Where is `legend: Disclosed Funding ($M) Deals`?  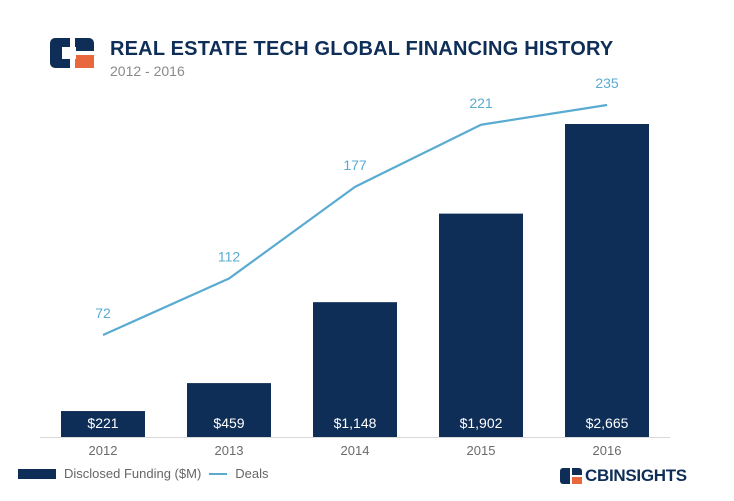 legend: Disclosed Funding ($M) Deals is located at coordinates (143, 473).